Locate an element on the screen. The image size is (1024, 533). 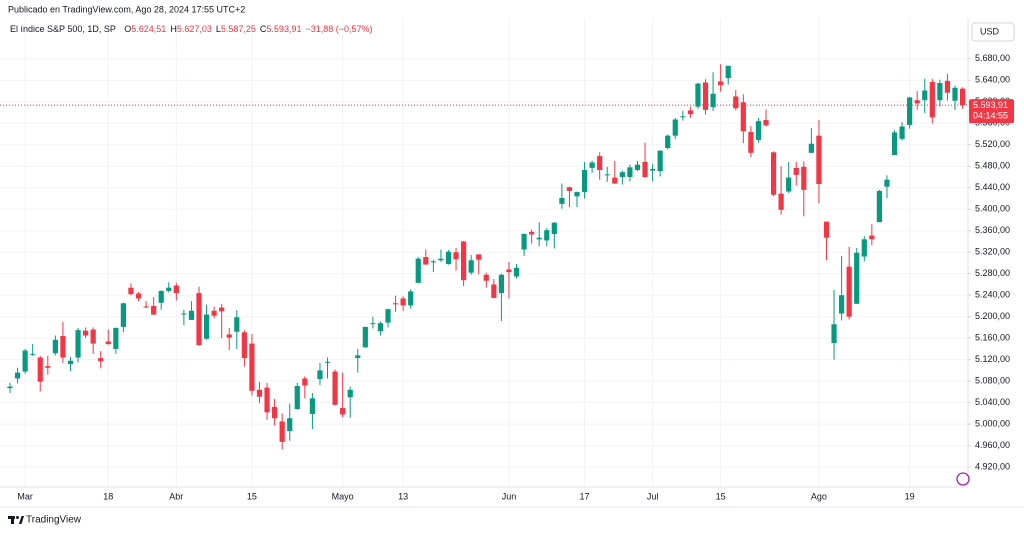
logo-part is located at coordinates (12, 520).